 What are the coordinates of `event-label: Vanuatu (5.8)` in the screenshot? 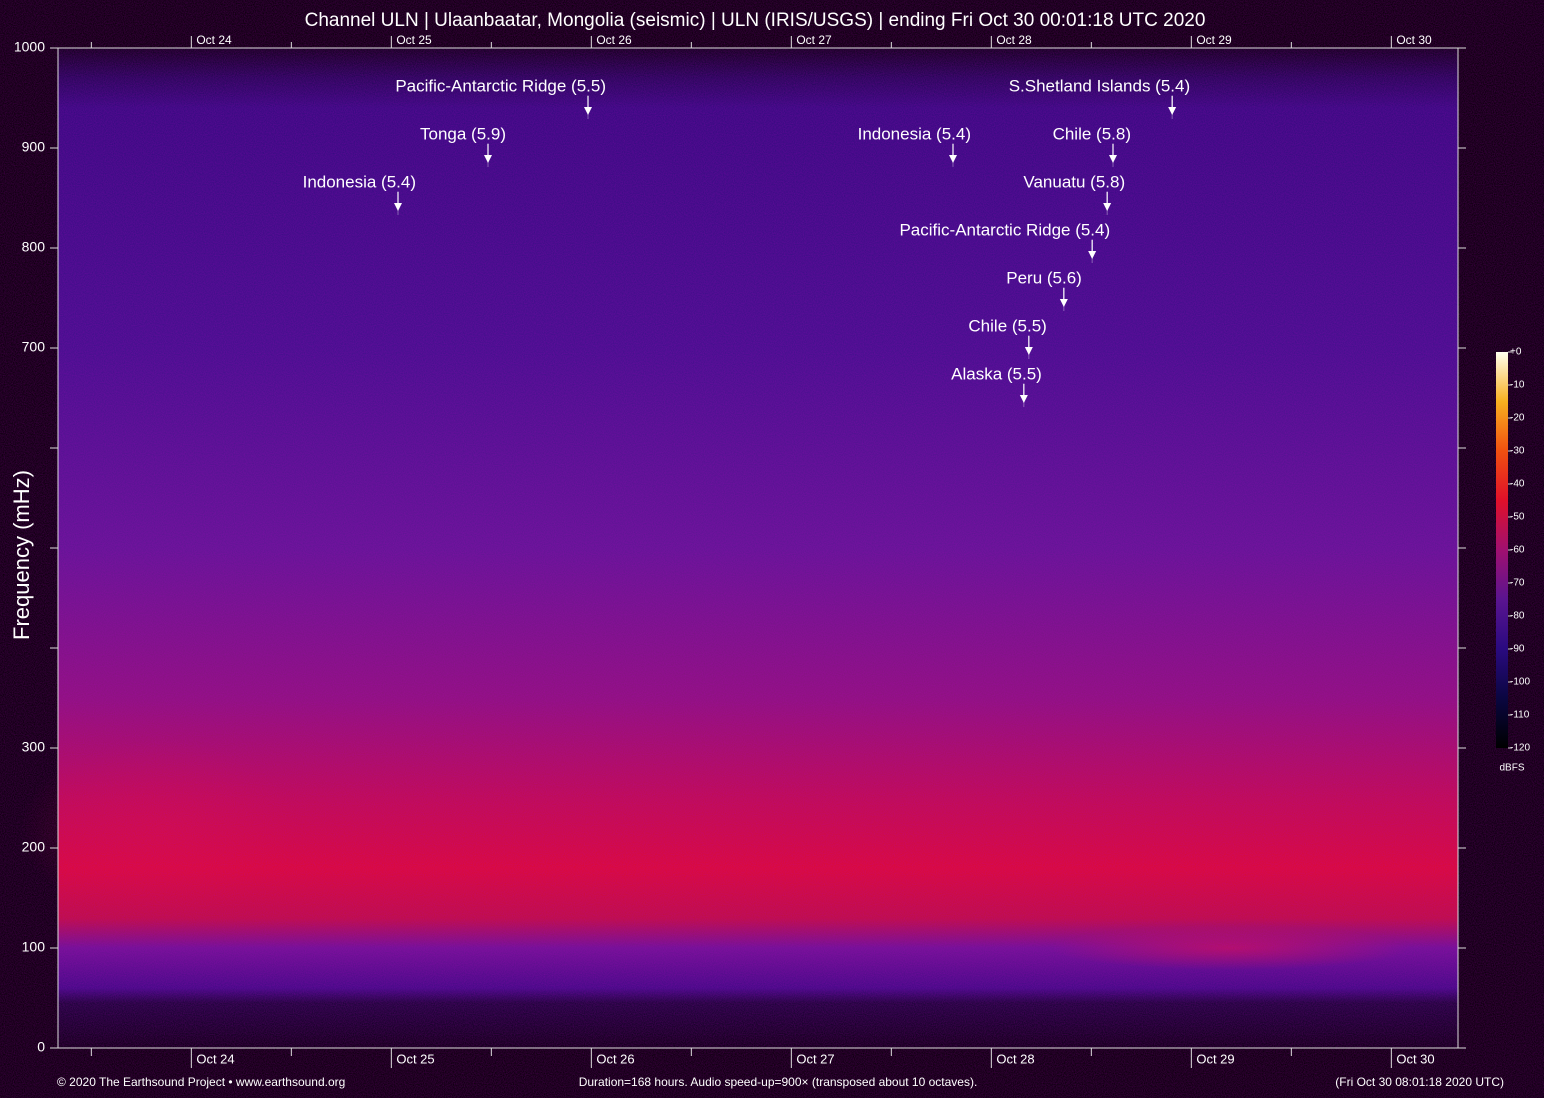 It's located at (1074, 181).